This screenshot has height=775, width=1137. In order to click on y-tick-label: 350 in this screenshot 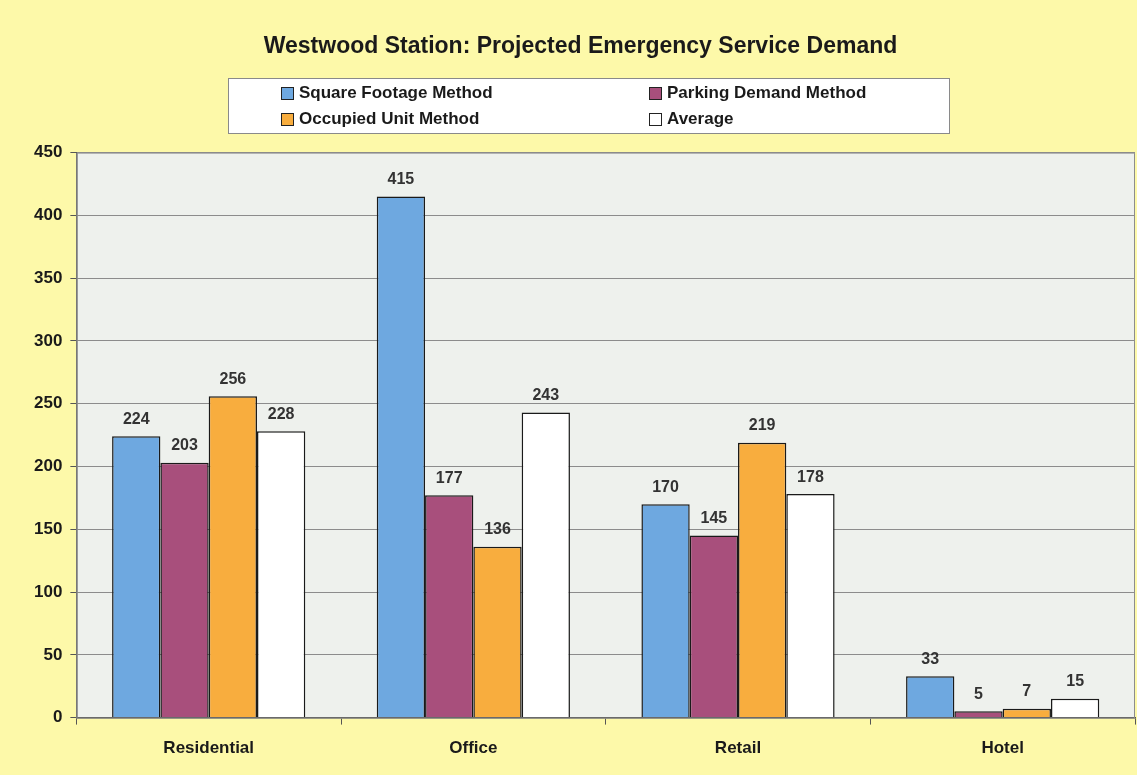, I will do `click(48, 277)`.